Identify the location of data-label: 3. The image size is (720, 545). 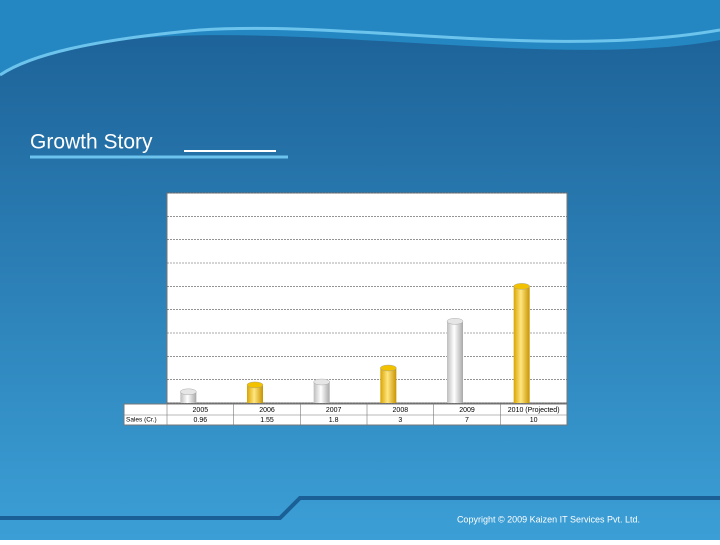
(400, 420).